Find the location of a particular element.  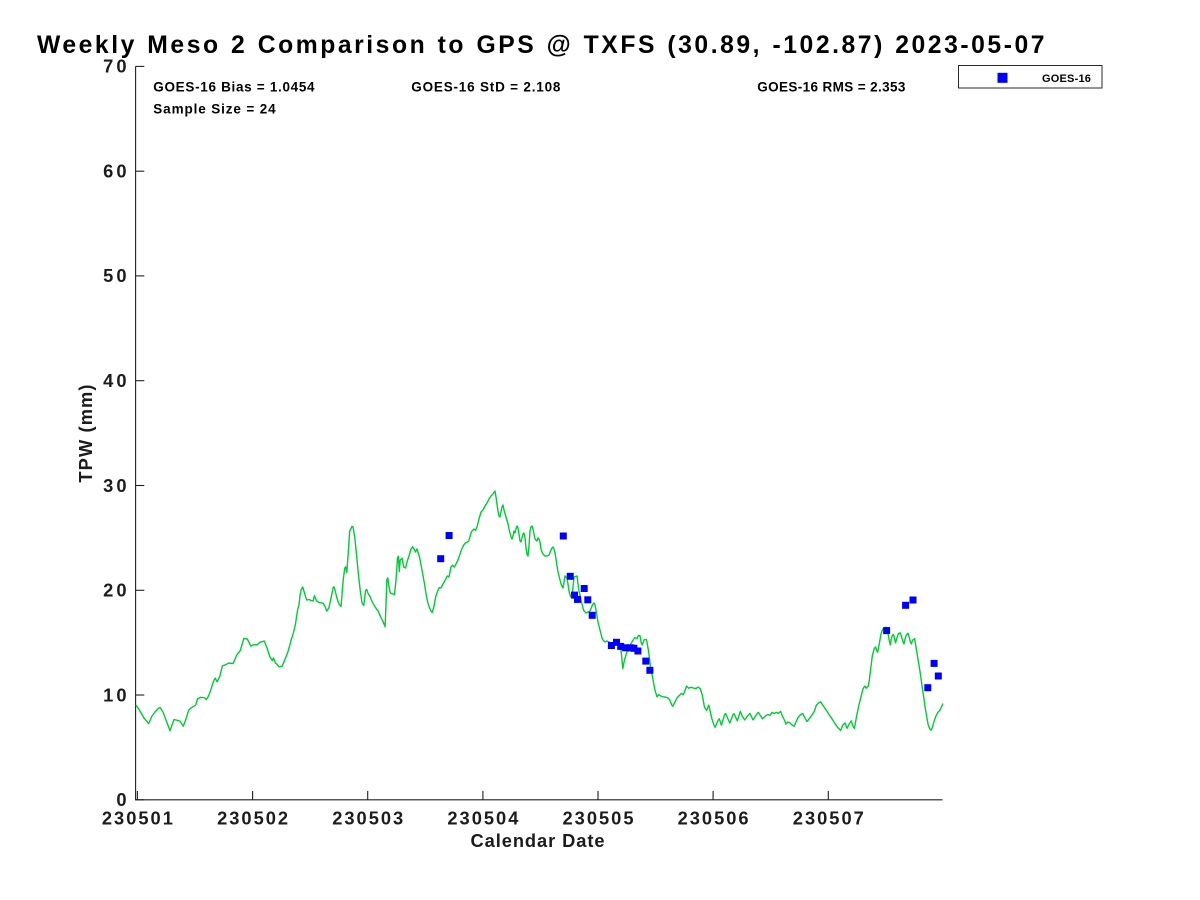

svg-text: 50 is located at coordinates (116, 275).